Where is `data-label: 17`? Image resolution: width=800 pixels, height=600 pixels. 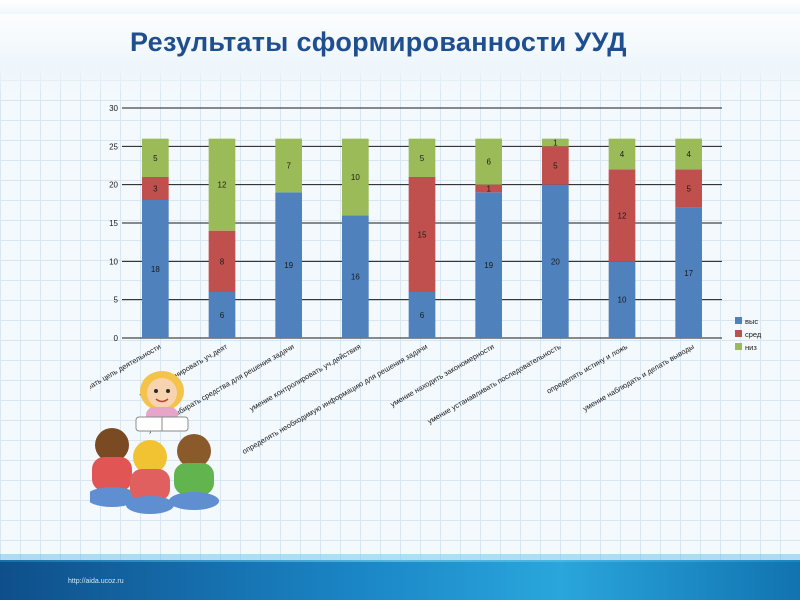 data-label: 17 is located at coordinates (688, 273).